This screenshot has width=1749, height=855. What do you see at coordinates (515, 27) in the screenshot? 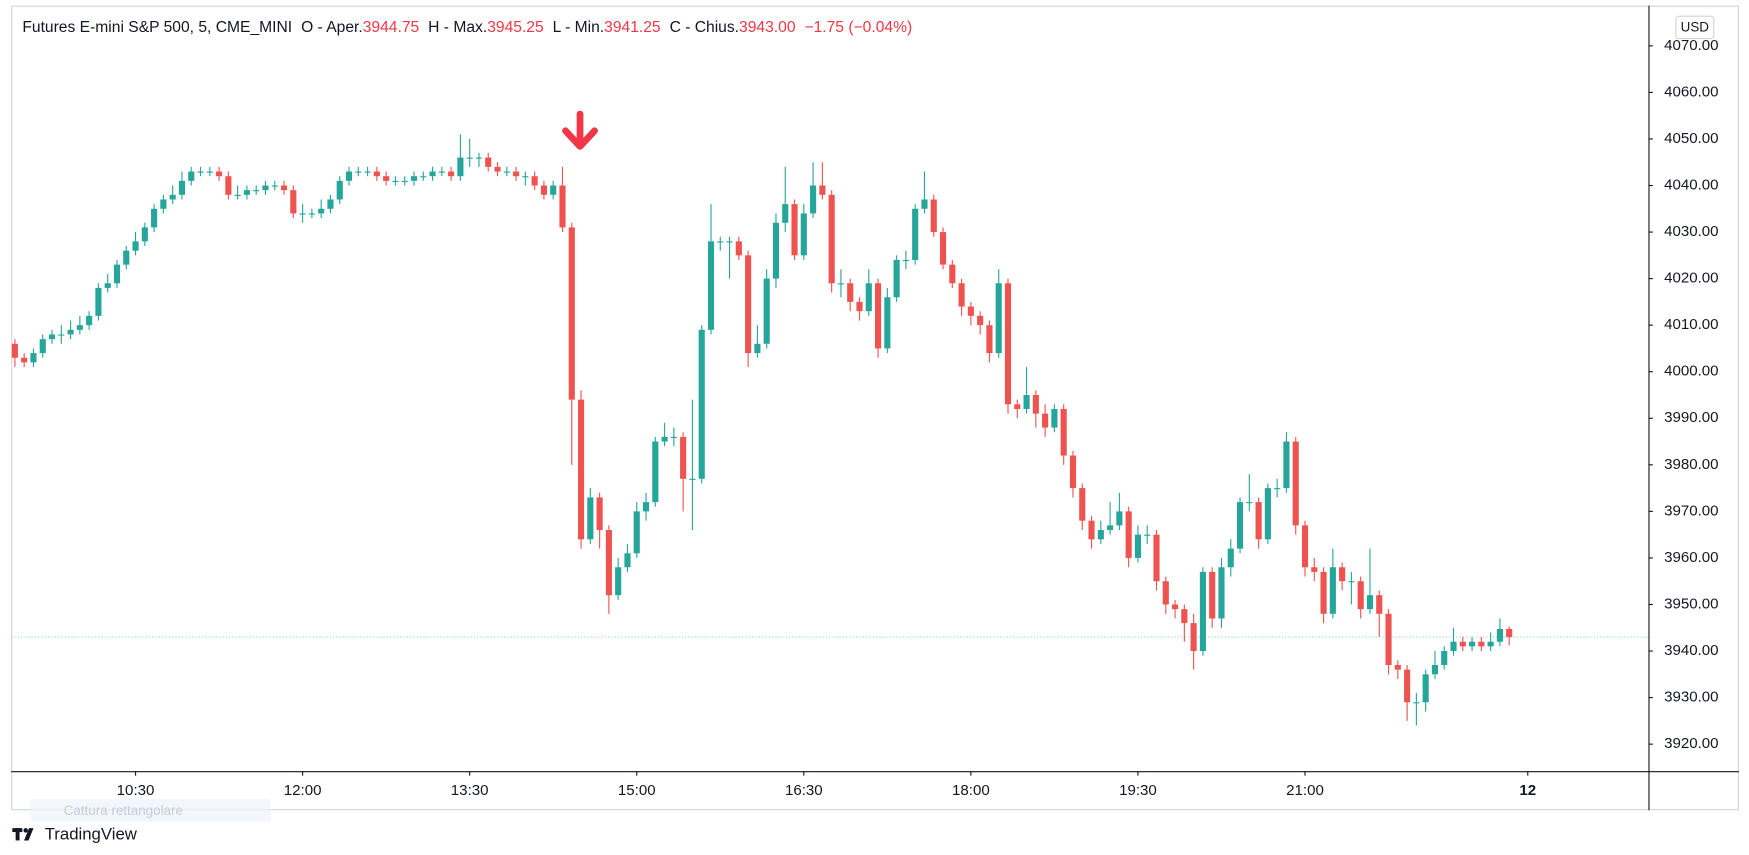
I see `high-value: 3945.25` at bounding box center [515, 27].